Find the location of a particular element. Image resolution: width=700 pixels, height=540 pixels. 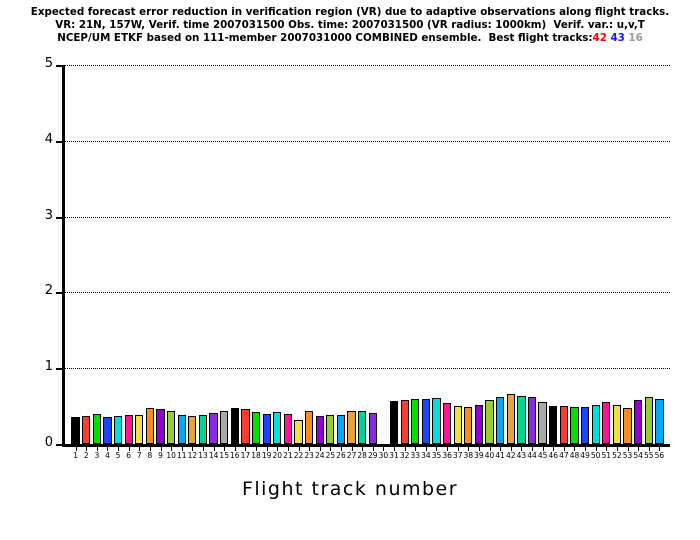

x-tick-label: 21 is located at coordinates (288, 455).